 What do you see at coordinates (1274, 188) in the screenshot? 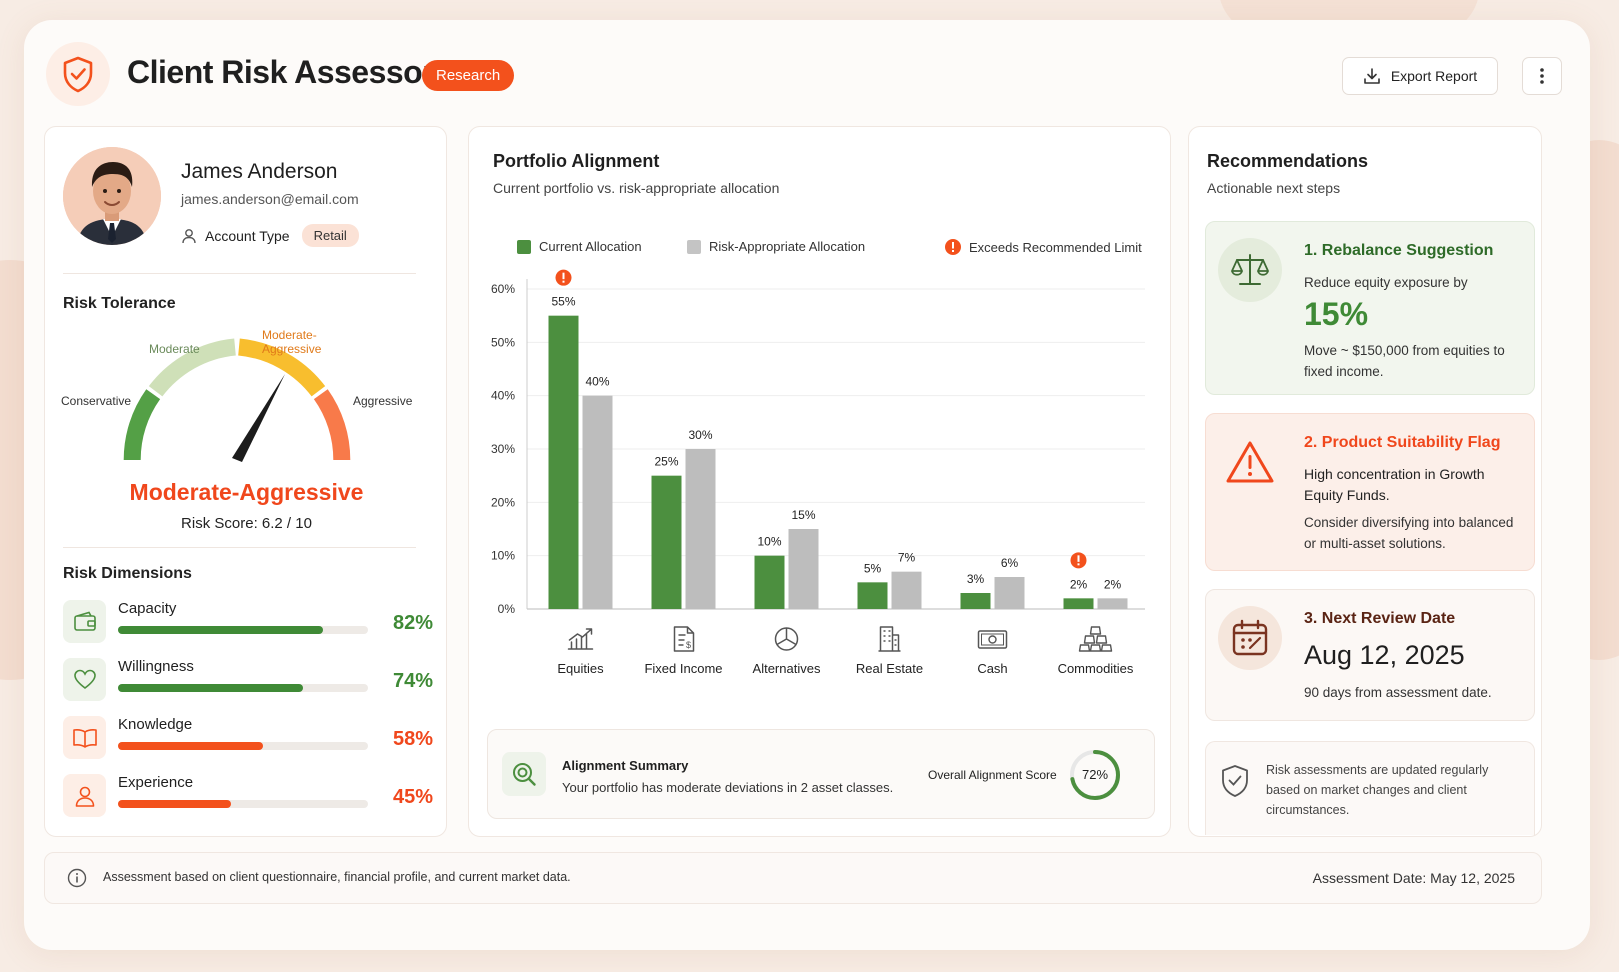
I see `recommendations-subtitle: Actionable next steps` at bounding box center [1274, 188].